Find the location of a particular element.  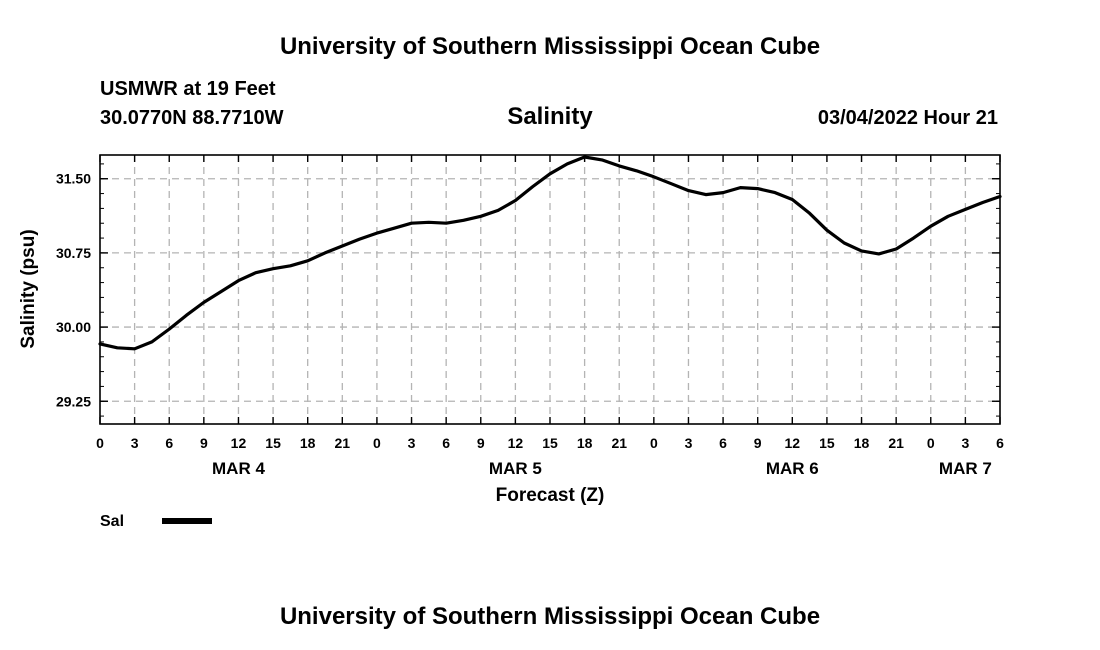

forecast-datetime: 03/04/2022 Hour 21 is located at coordinates (908, 118).